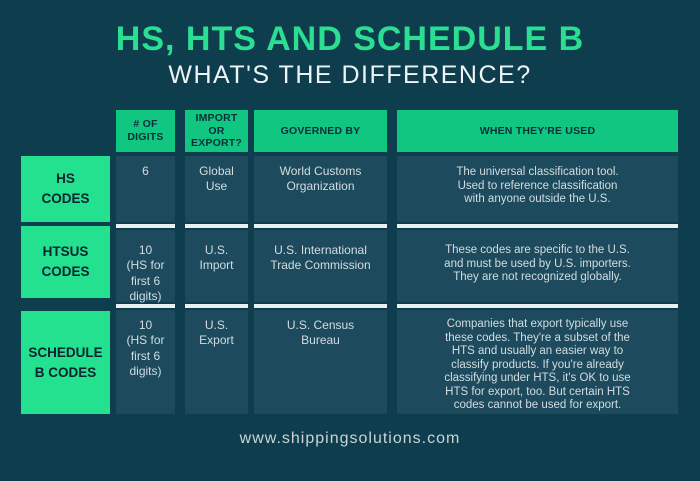 The image size is (700, 481). I want to click on column-header-digits: # OF DIGITS, so click(145, 131).